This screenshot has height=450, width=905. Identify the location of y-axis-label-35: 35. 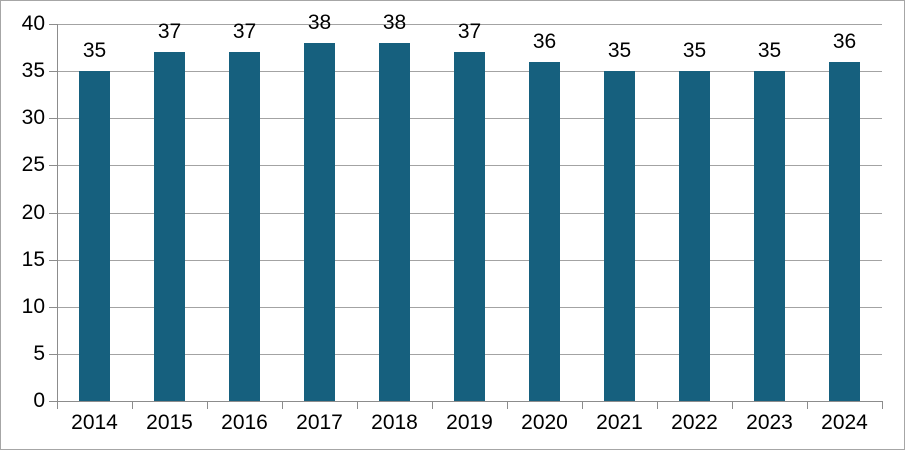
(33, 70).